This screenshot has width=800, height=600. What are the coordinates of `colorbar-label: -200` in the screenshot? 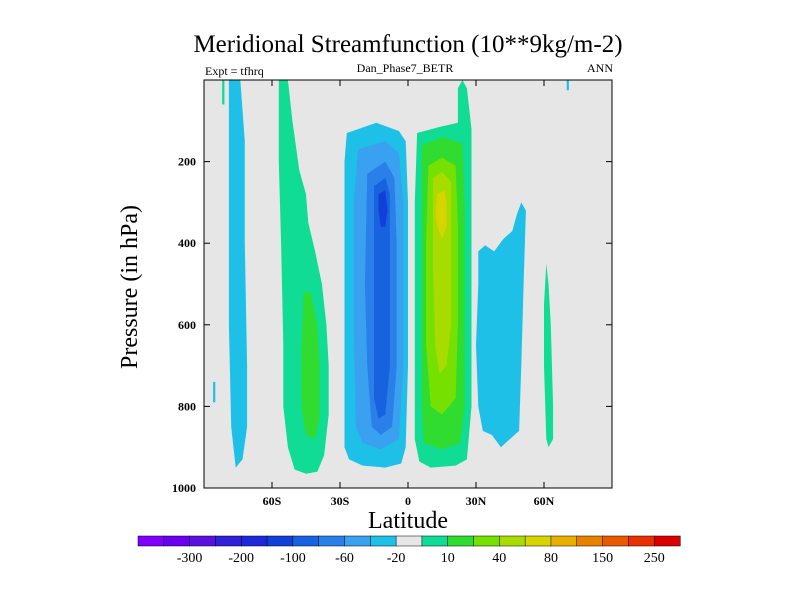 It's located at (241, 558).